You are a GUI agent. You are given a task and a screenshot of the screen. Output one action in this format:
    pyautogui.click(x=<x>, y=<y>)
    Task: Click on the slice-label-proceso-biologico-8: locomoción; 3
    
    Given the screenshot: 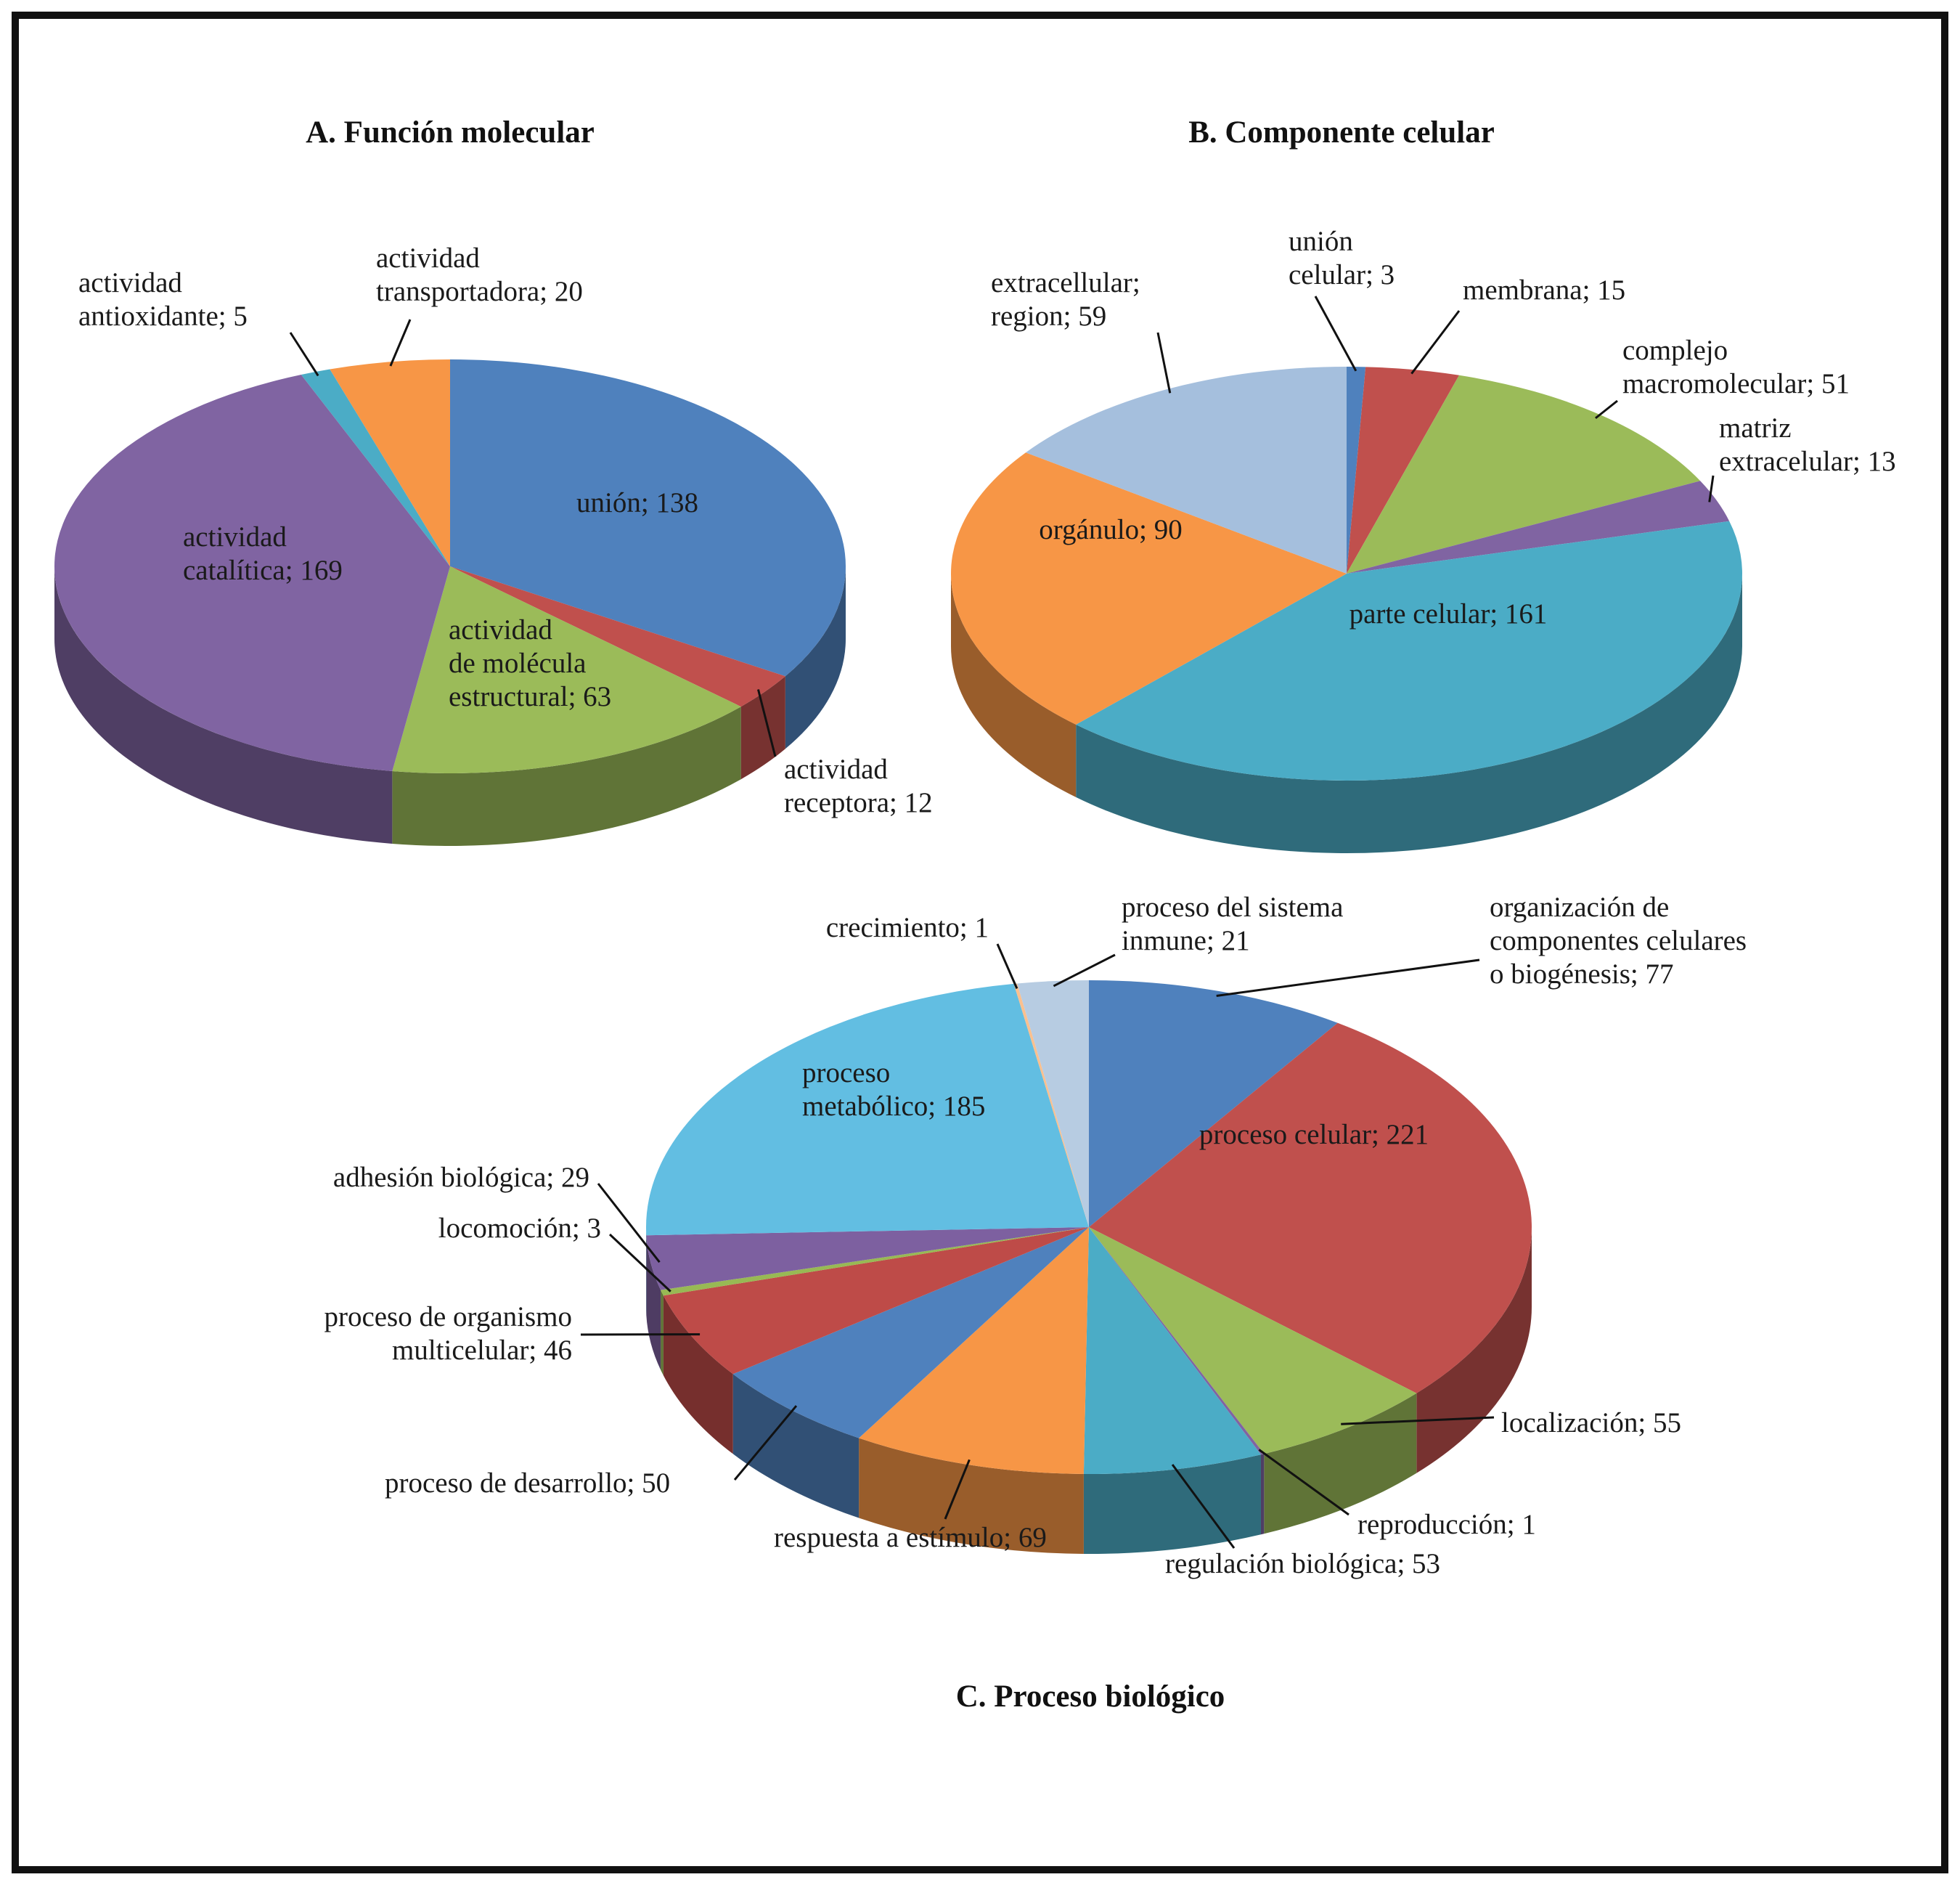 What is the action you would take?
    pyautogui.click(x=519, y=1228)
    